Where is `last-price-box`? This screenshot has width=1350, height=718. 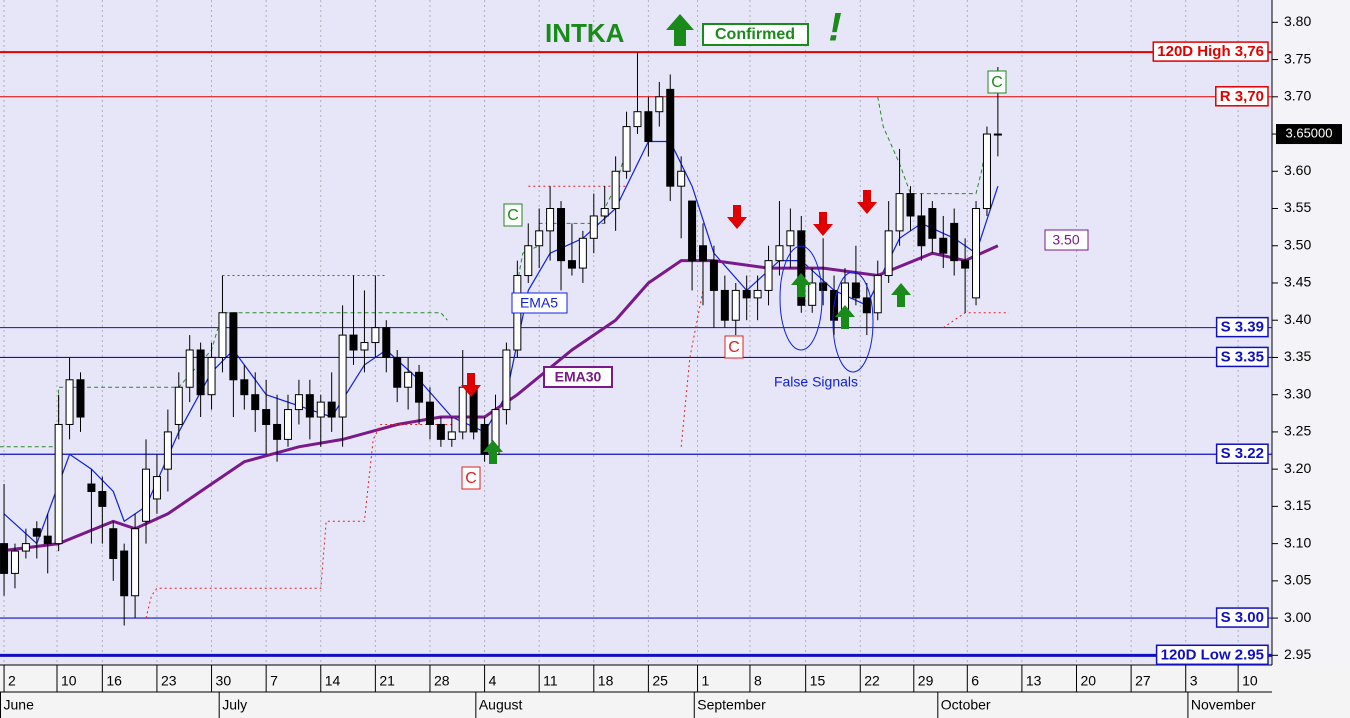
last-price-box is located at coordinates (1309, 134).